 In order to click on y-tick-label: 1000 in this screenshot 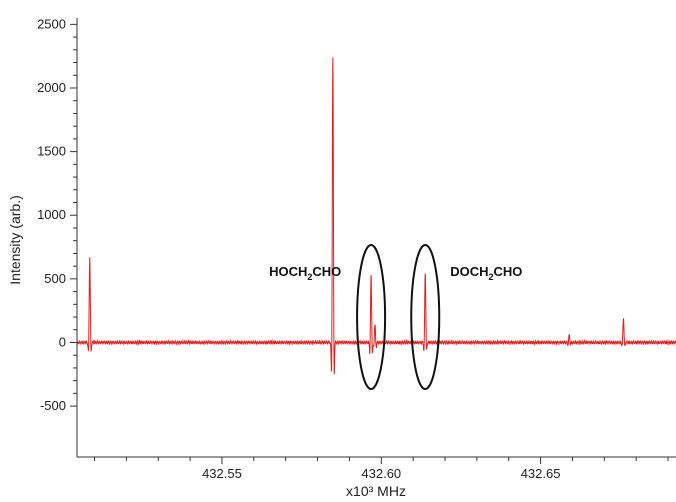, I will do `click(51, 214)`.